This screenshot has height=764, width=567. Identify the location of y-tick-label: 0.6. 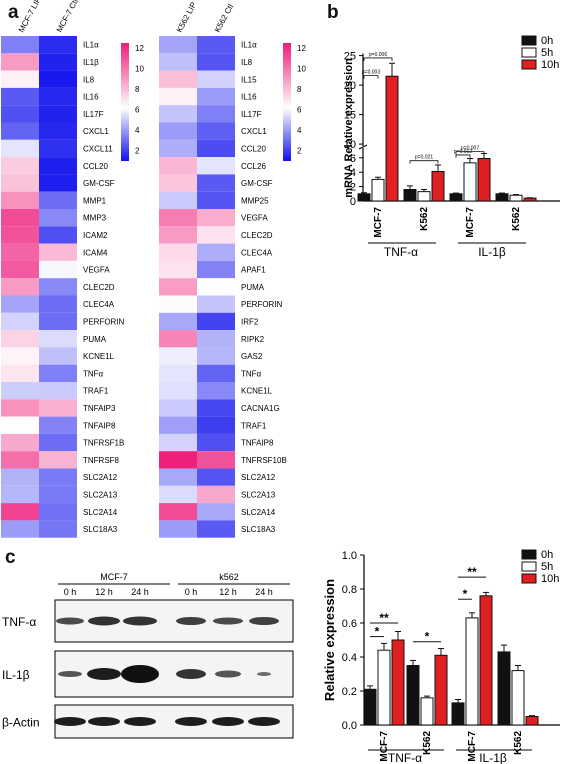
(349, 624).